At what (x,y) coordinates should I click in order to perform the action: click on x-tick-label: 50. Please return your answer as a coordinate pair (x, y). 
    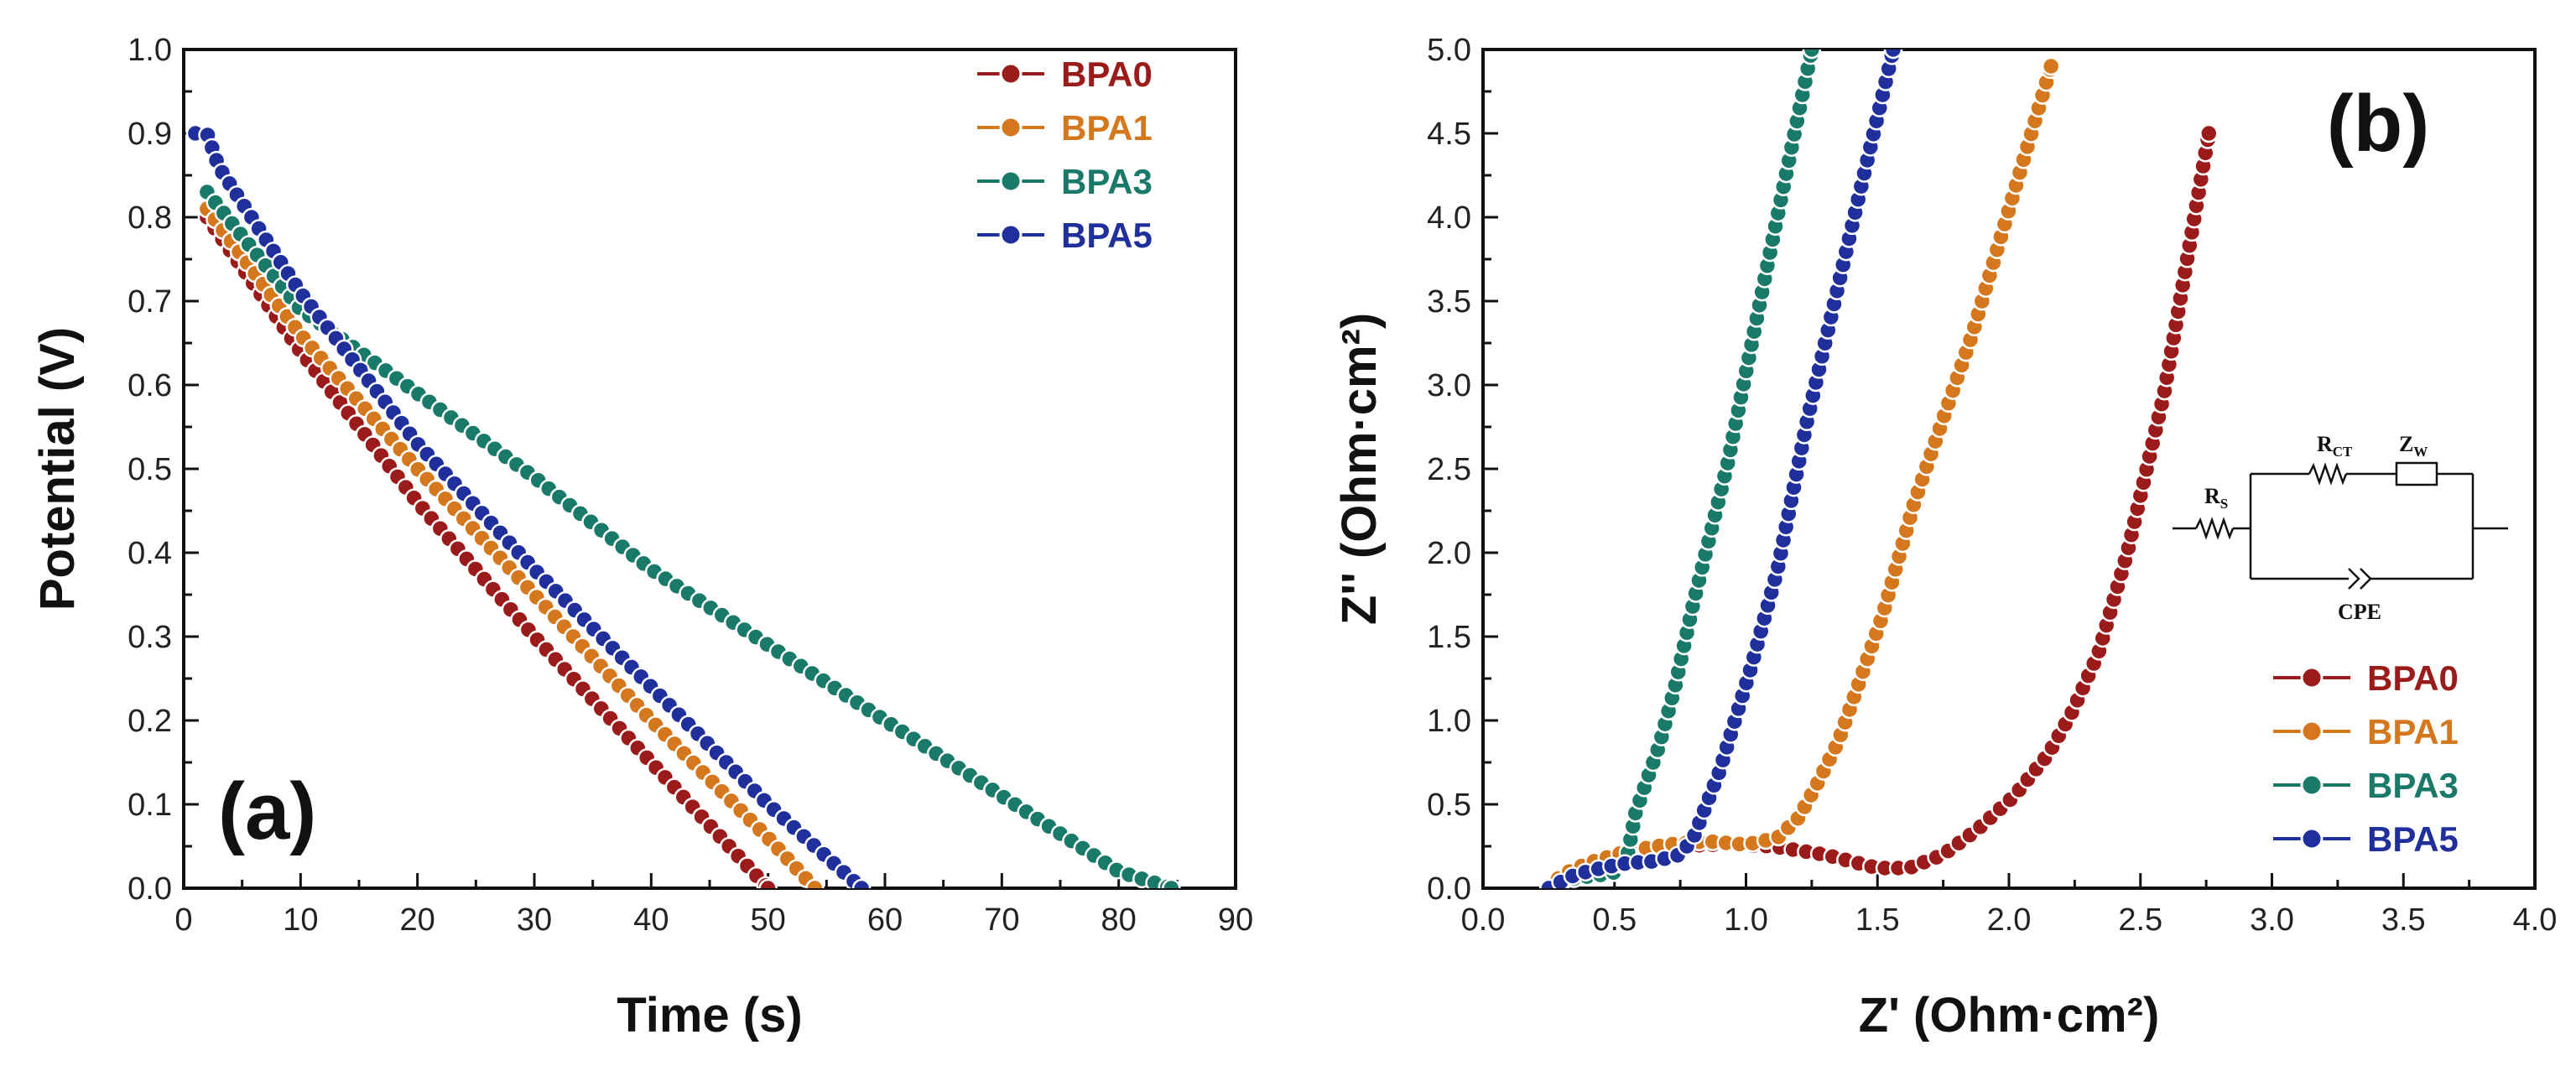
    Looking at the image, I should click on (768, 920).